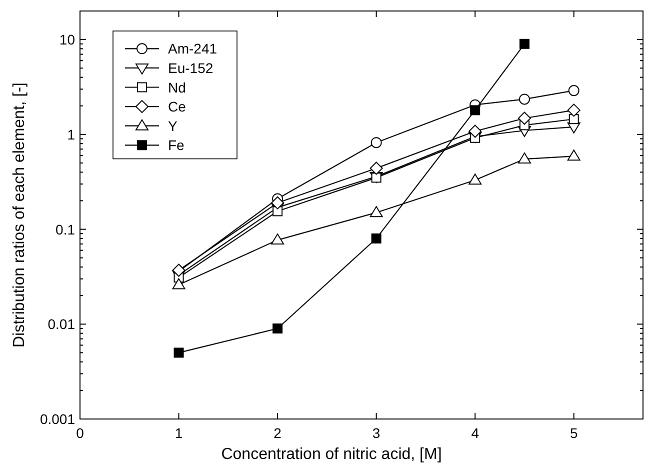 This screenshot has width=646, height=468. What do you see at coordinates (80, 433) in the screenshot?
I see `x-tick-label: 0` at bounding box center [80, 433].